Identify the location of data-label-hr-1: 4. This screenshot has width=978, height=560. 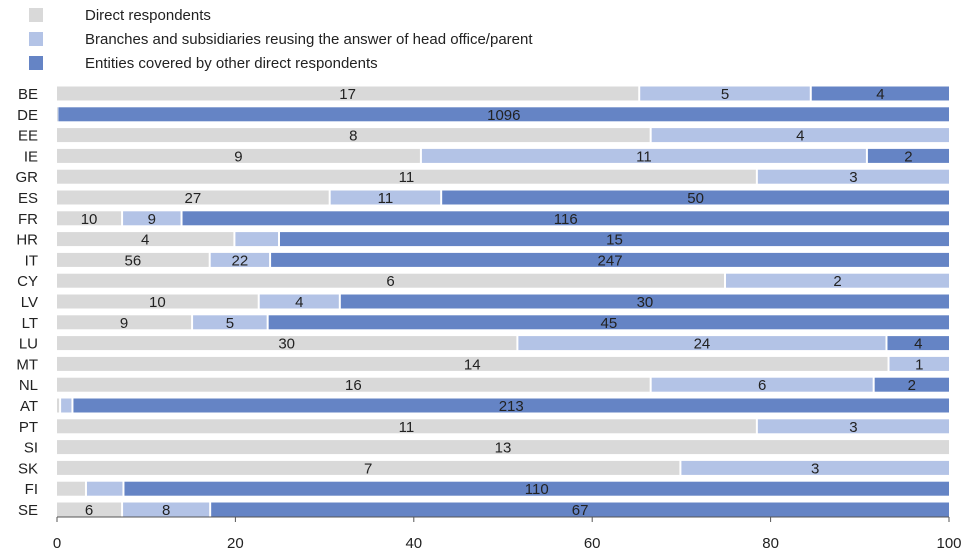
(145, 240).